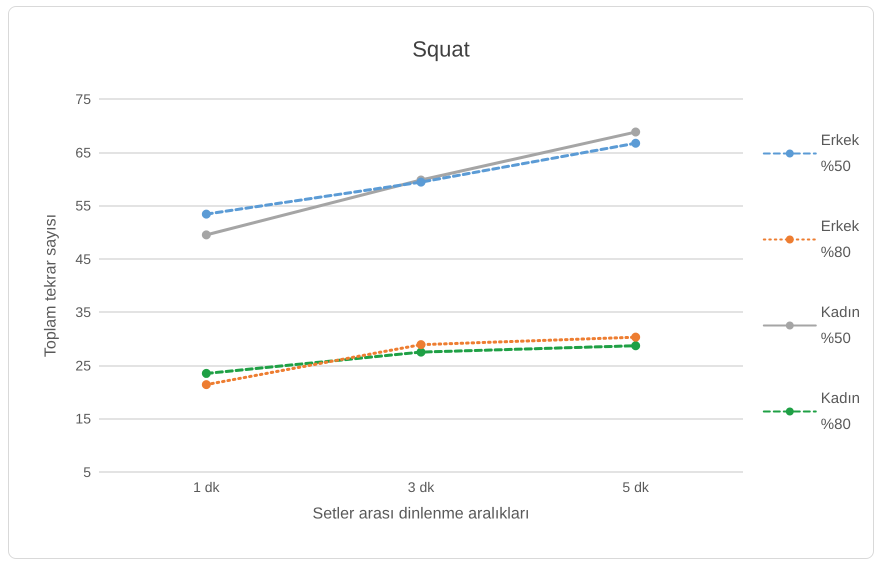  Describe the element at coordinates (840, 325) in the screenshot. I see `legend-label: Kadın %50` at that location.